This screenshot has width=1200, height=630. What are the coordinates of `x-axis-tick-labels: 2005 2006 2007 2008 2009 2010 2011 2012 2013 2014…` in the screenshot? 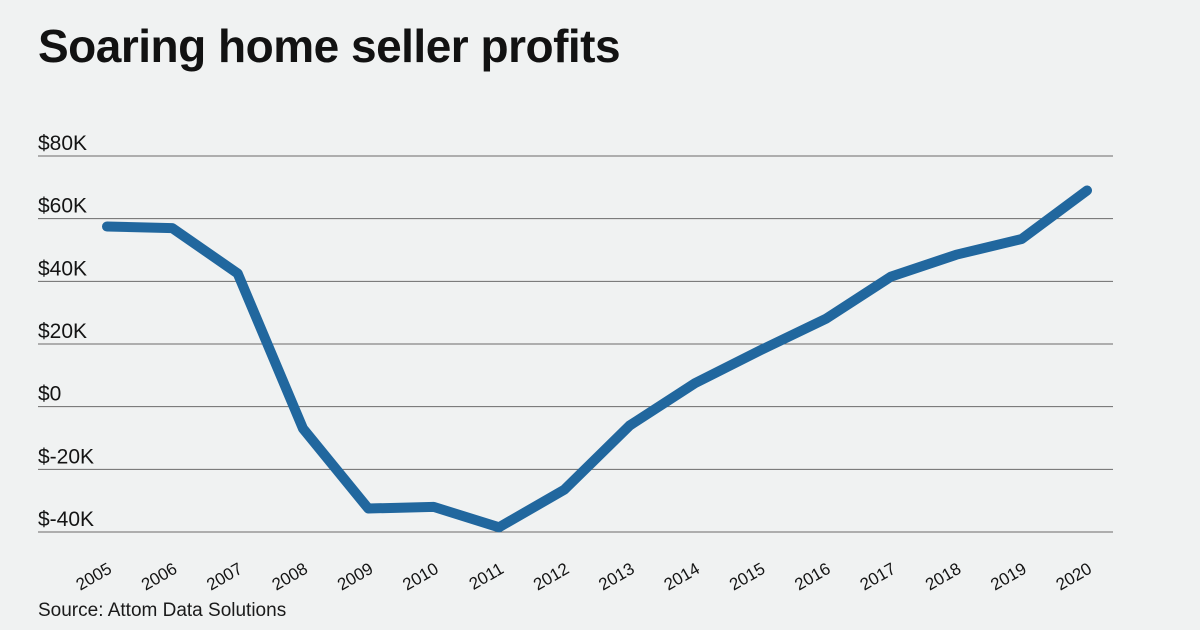 It's located at (584, 576).